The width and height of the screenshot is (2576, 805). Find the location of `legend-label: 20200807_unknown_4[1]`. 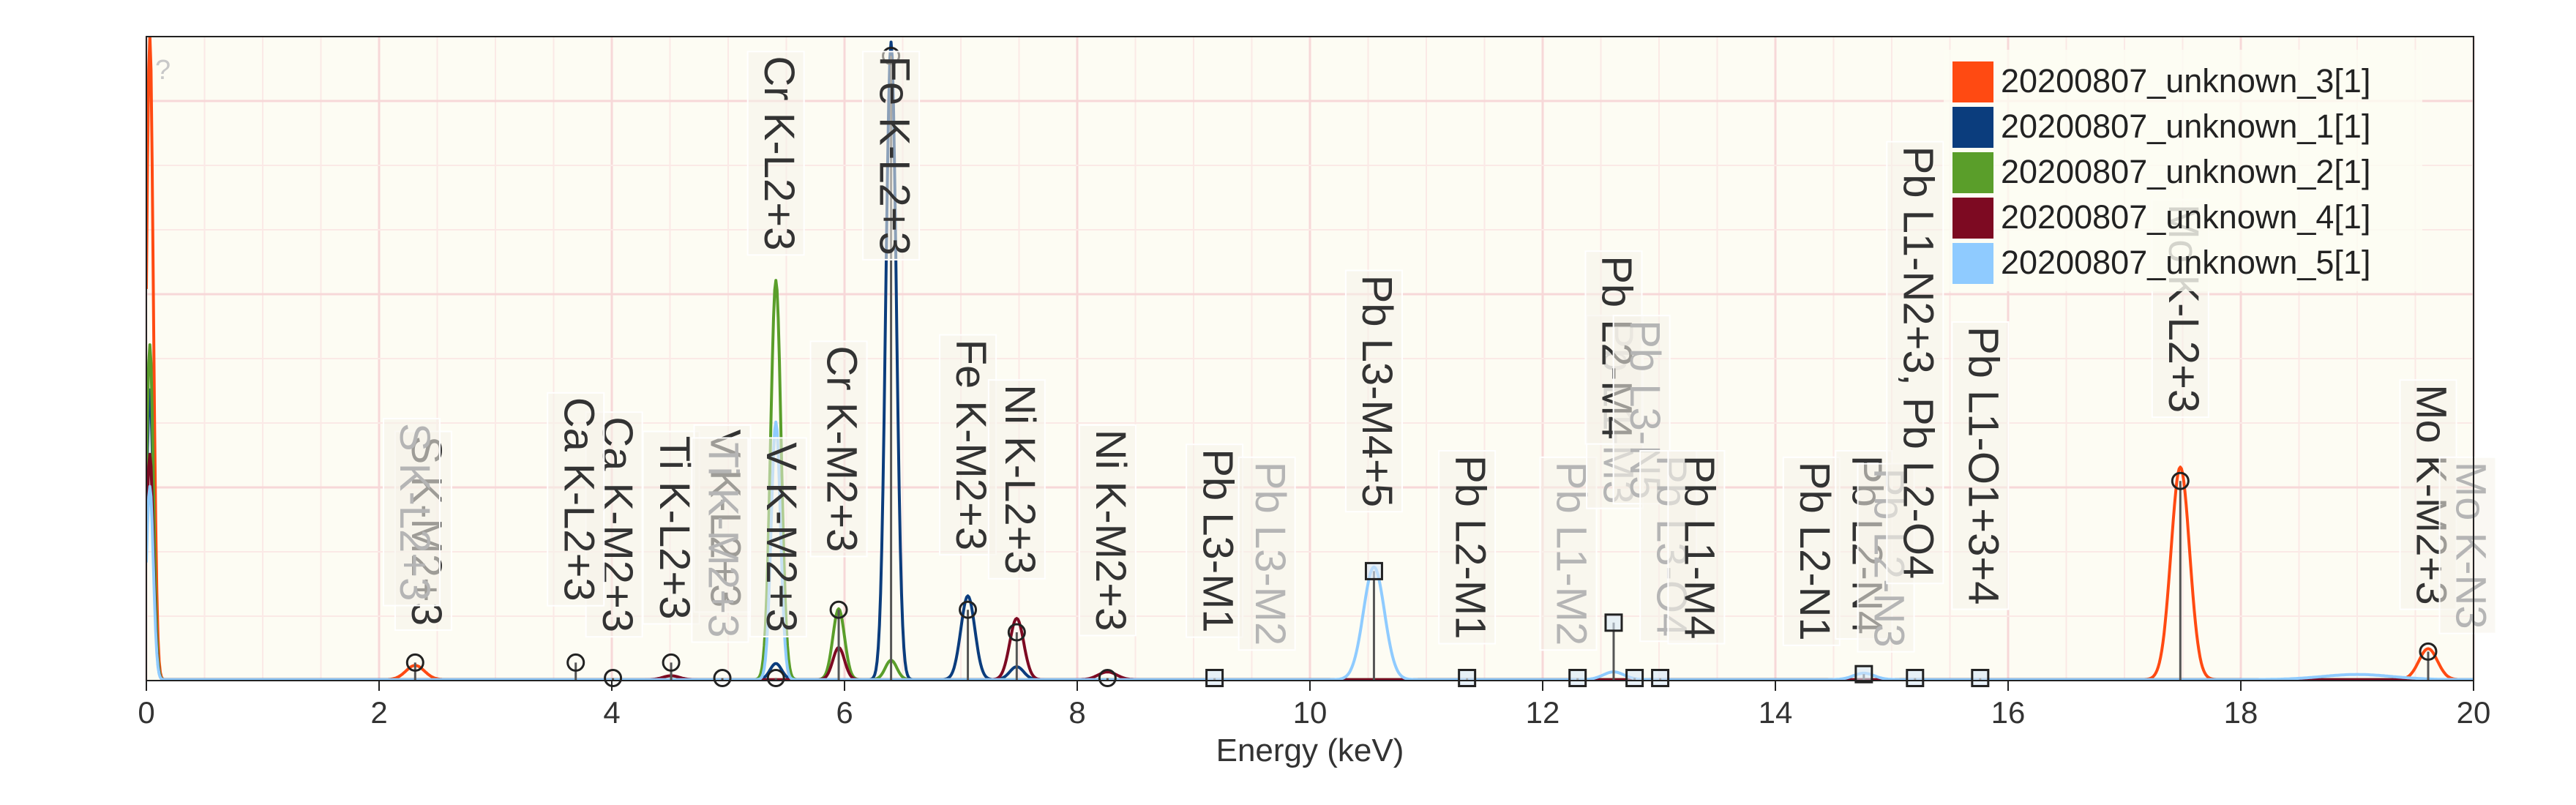

legend-label: 20200807_unknown_4[1] is located at coordinates (2185, 217).